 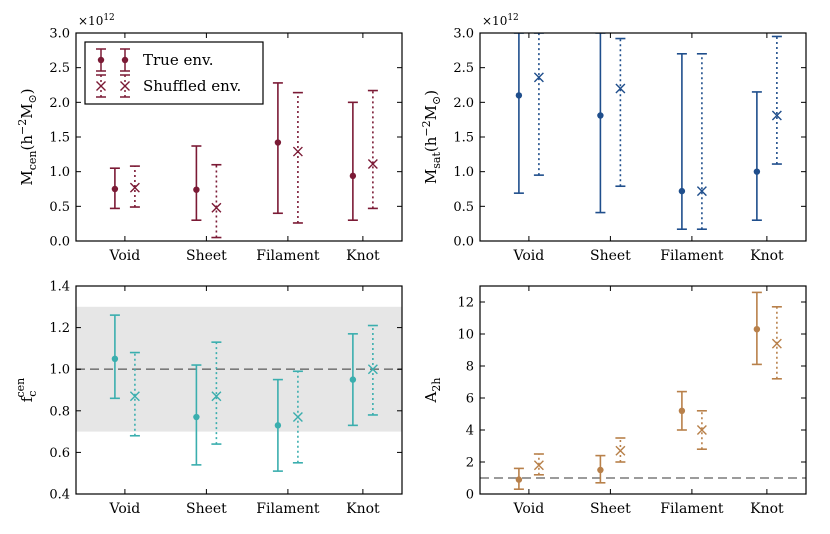 What do you see at coordinates (470, 399) in the screenshot?
I see `y-tick-label: 6` at bounding box center [470, 399].